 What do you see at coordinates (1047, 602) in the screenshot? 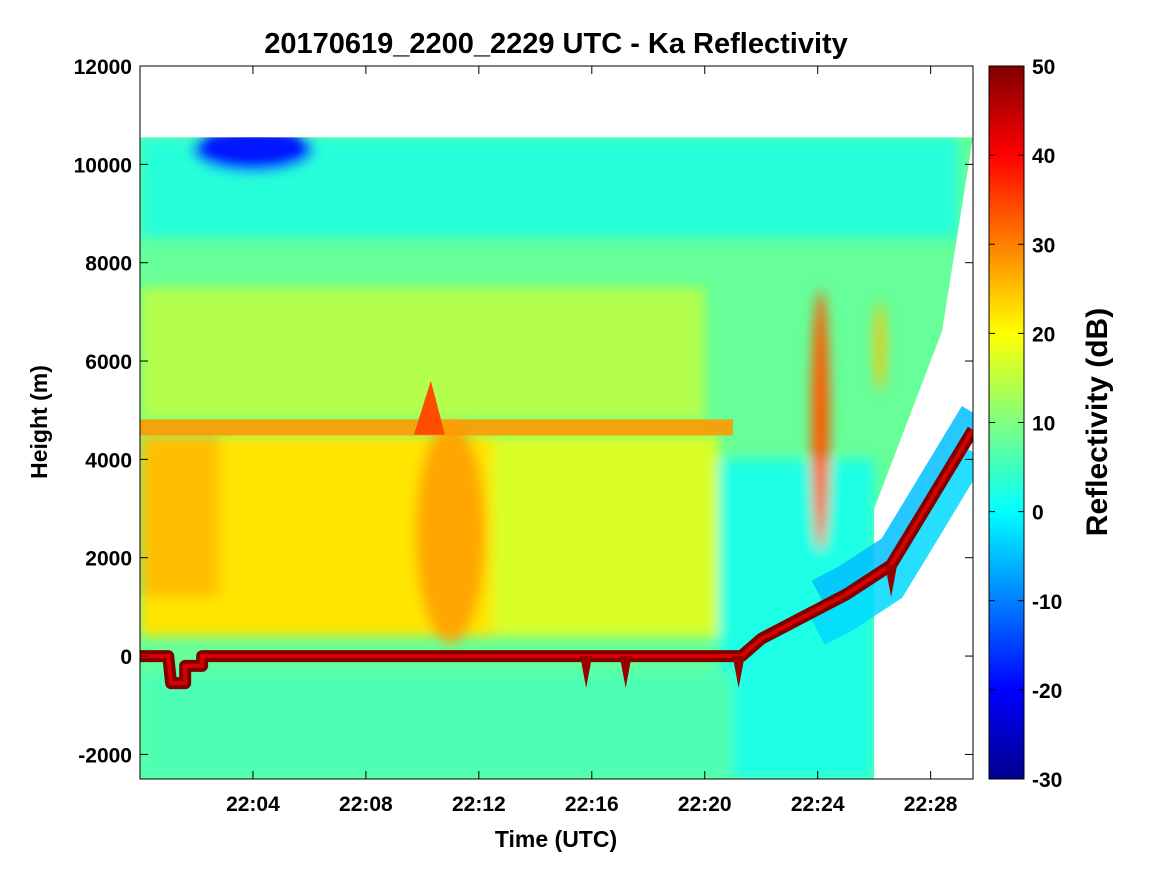
I see `colorbar-tick-label: -10` at bounding box center [1047, 602].